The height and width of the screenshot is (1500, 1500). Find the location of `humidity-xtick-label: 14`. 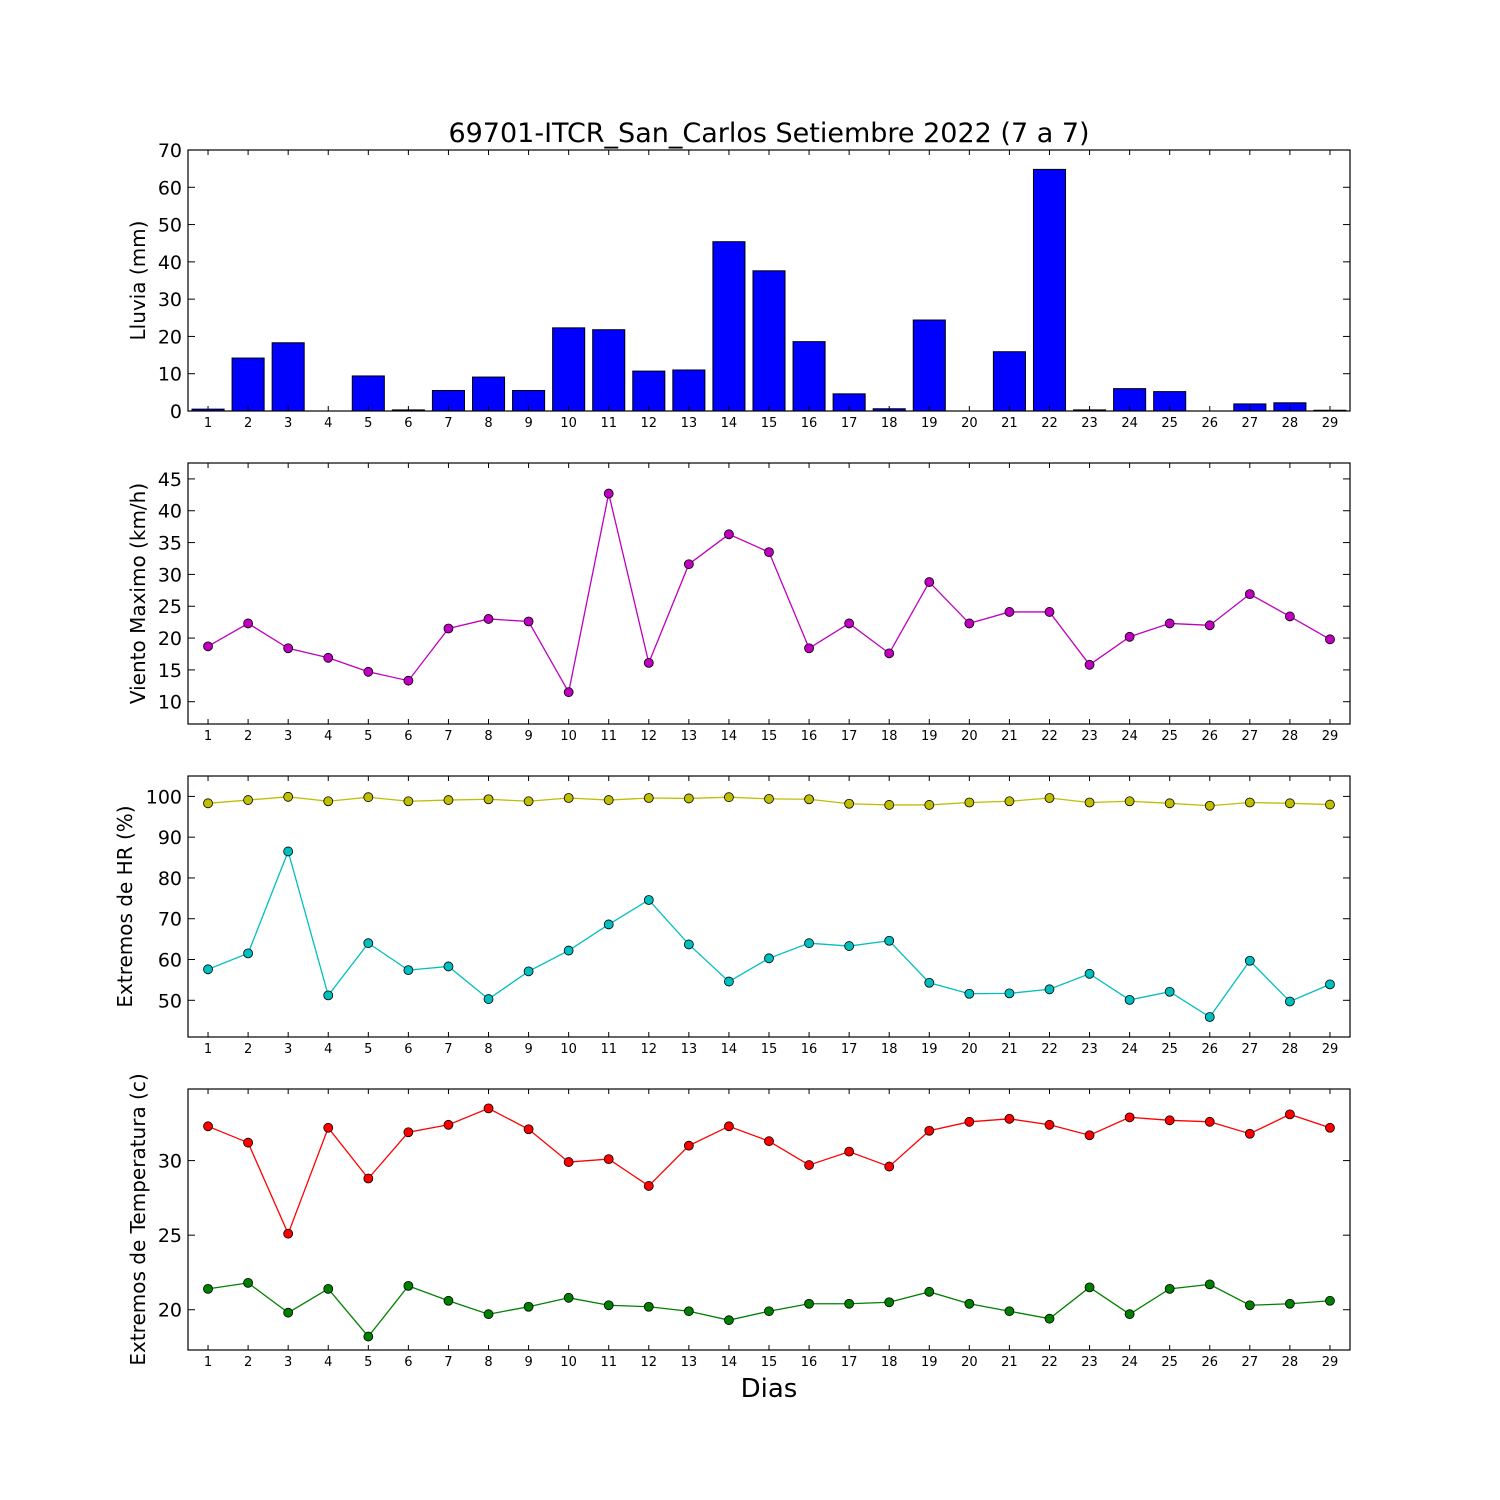

humidity-xtick-label: 14 is located at coordinates (729, 1049).